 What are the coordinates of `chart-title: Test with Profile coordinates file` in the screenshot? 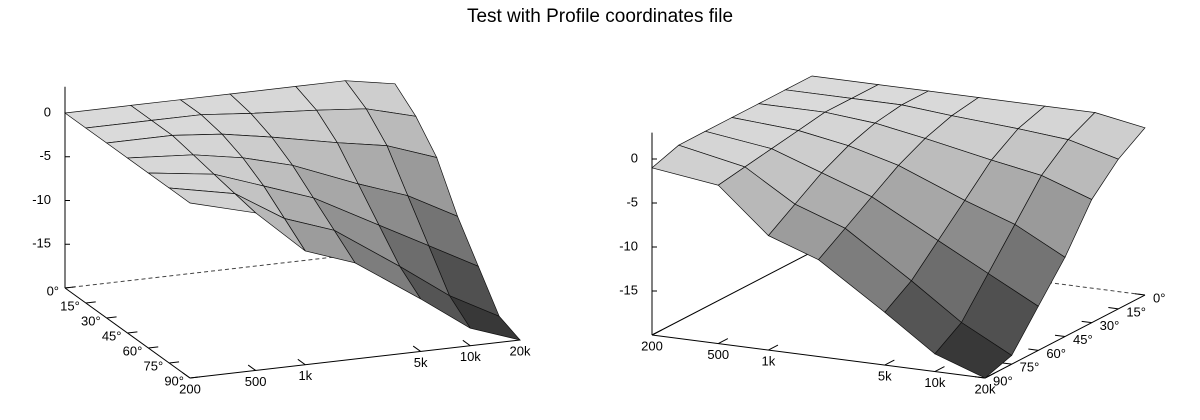 It's located at (600, 16).